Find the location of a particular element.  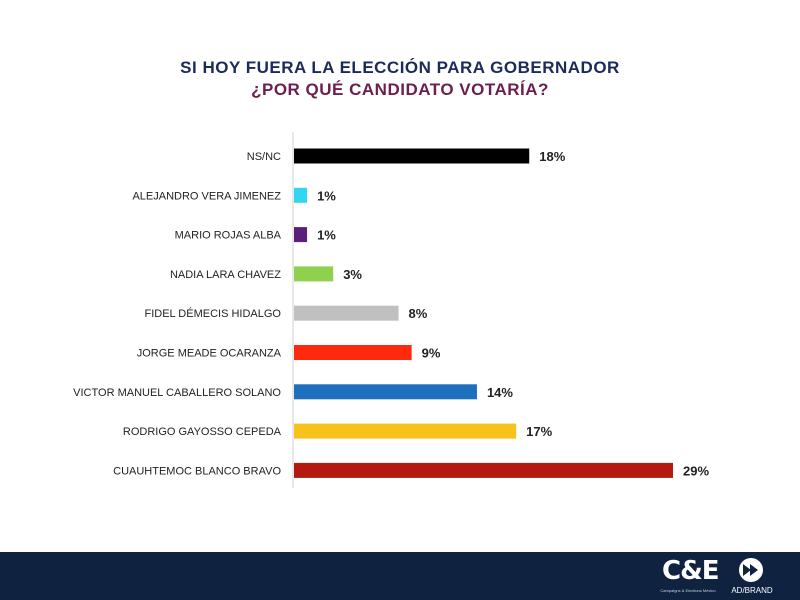

data-label: 8% is located at coordinates (418, 313).